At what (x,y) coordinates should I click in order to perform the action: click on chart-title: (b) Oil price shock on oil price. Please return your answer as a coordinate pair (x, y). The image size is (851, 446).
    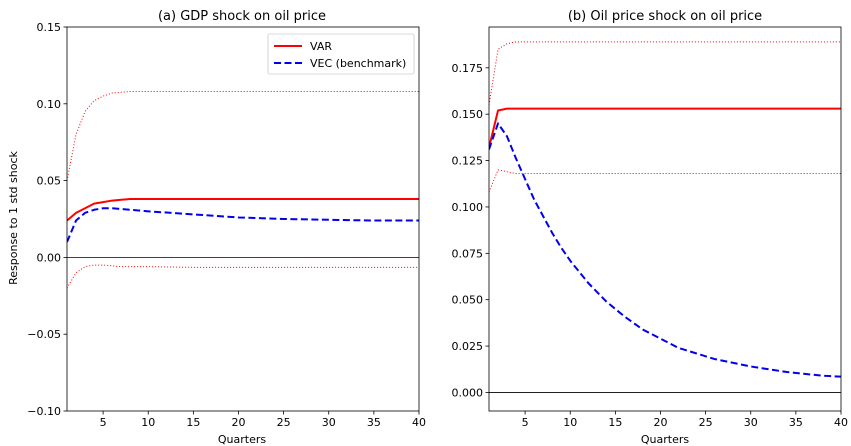
    Looking at the image, I should click on (665, 16).